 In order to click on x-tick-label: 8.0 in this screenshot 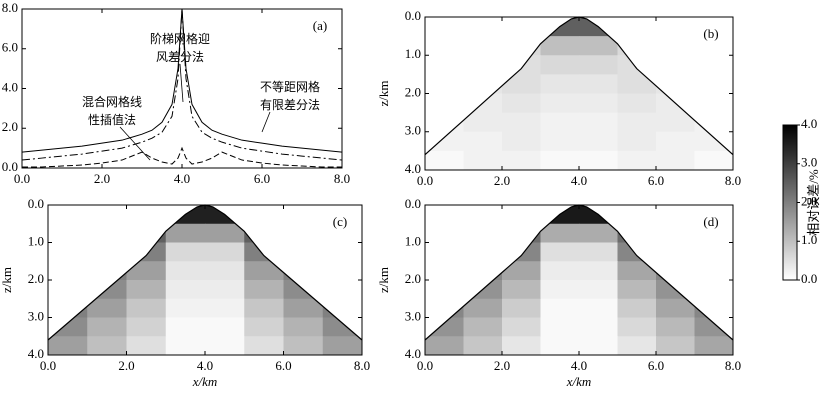, I will do `click(733, 180)`.